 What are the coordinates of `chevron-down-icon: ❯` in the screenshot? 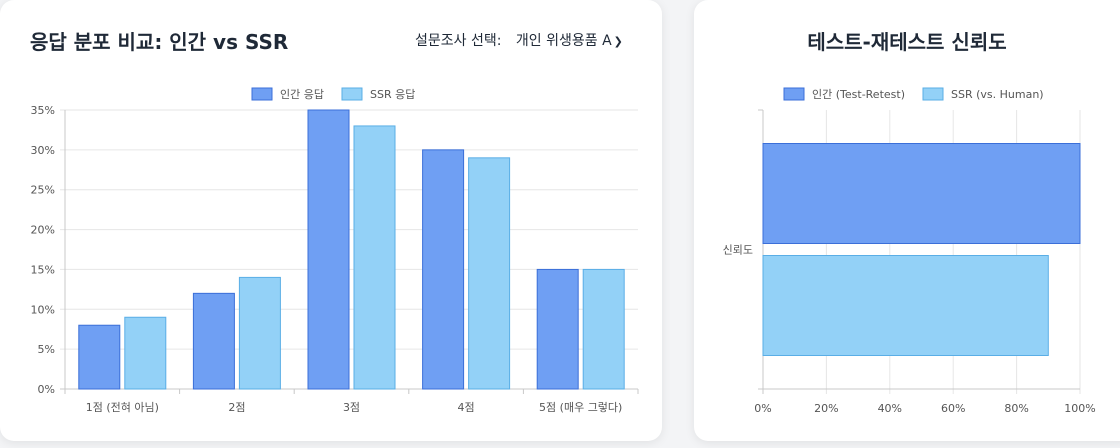 It's located at (618, 41).